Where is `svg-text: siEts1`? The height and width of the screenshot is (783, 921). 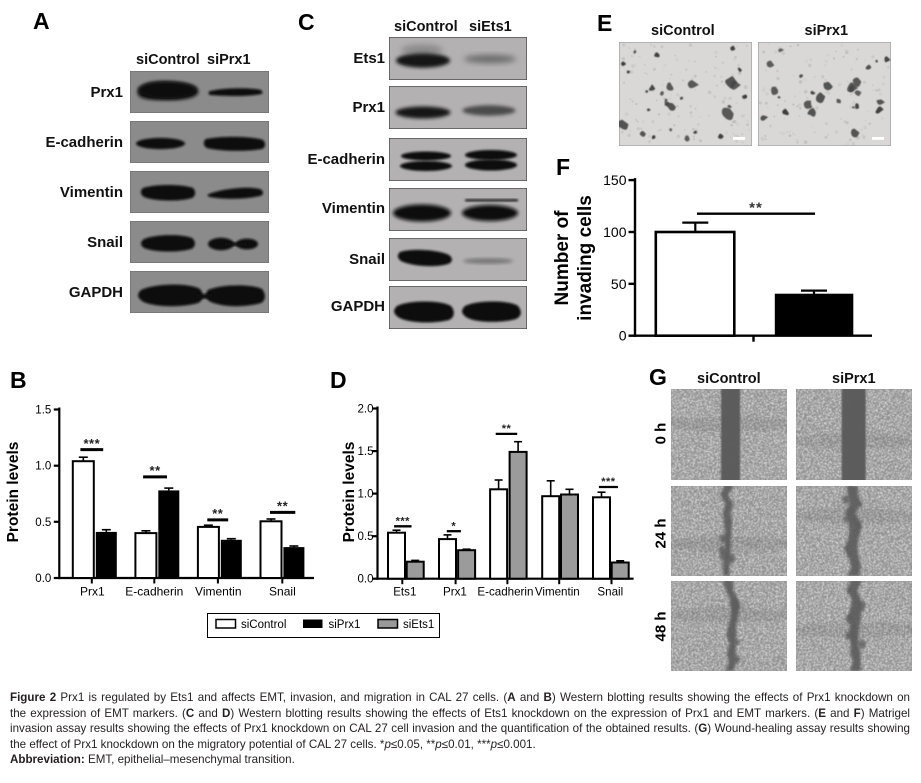 svg-text: siEts1 is located at coordinates (418, 625).